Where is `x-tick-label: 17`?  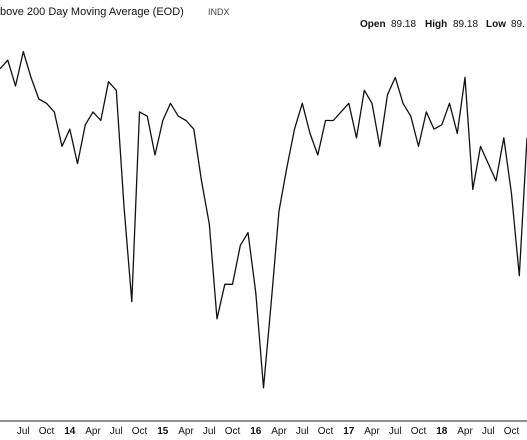 x-tick-label: 17 is located at coordinates (349, 431).